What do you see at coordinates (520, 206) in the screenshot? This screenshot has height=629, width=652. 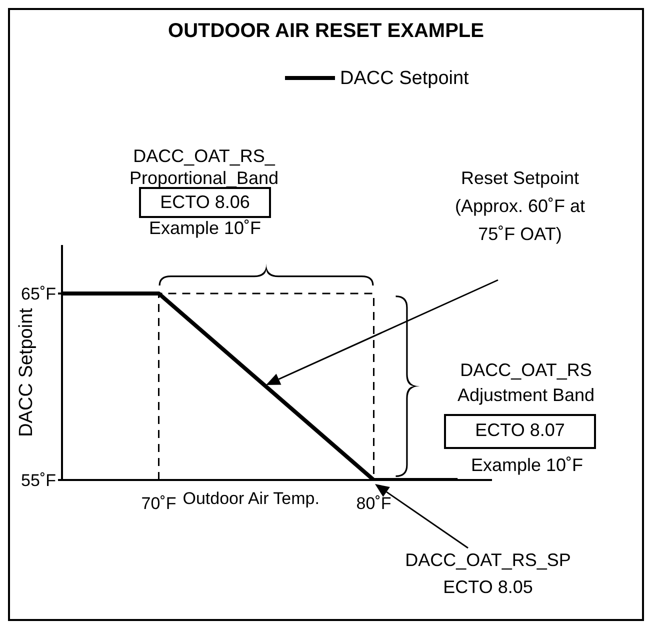 I see `text: Reset Setpoint (Approx. 60˚F at 75˚F OAT)` at bounding box center [520, 206].